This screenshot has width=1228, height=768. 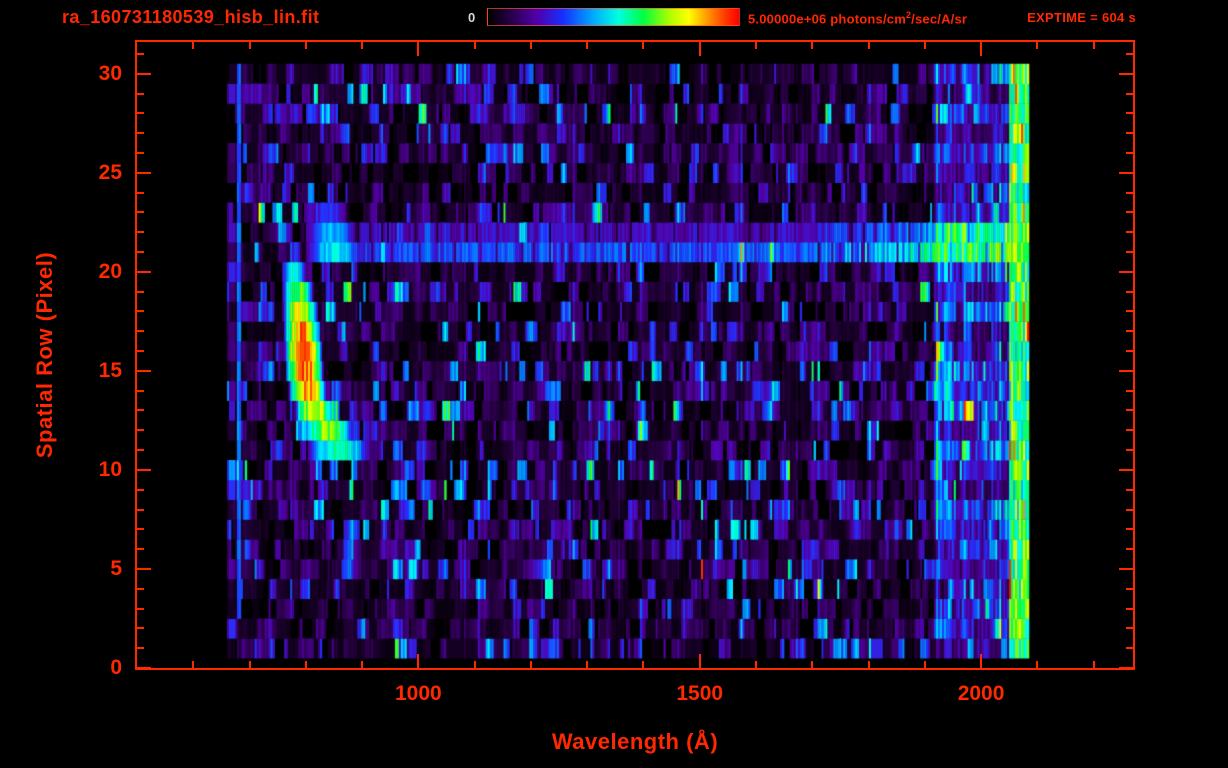 What do you see at coordinates (44, 355) in the screenshot?
I see `y-axis-label: Spatial Row (Pixel)` at bounding box center [44, 355].